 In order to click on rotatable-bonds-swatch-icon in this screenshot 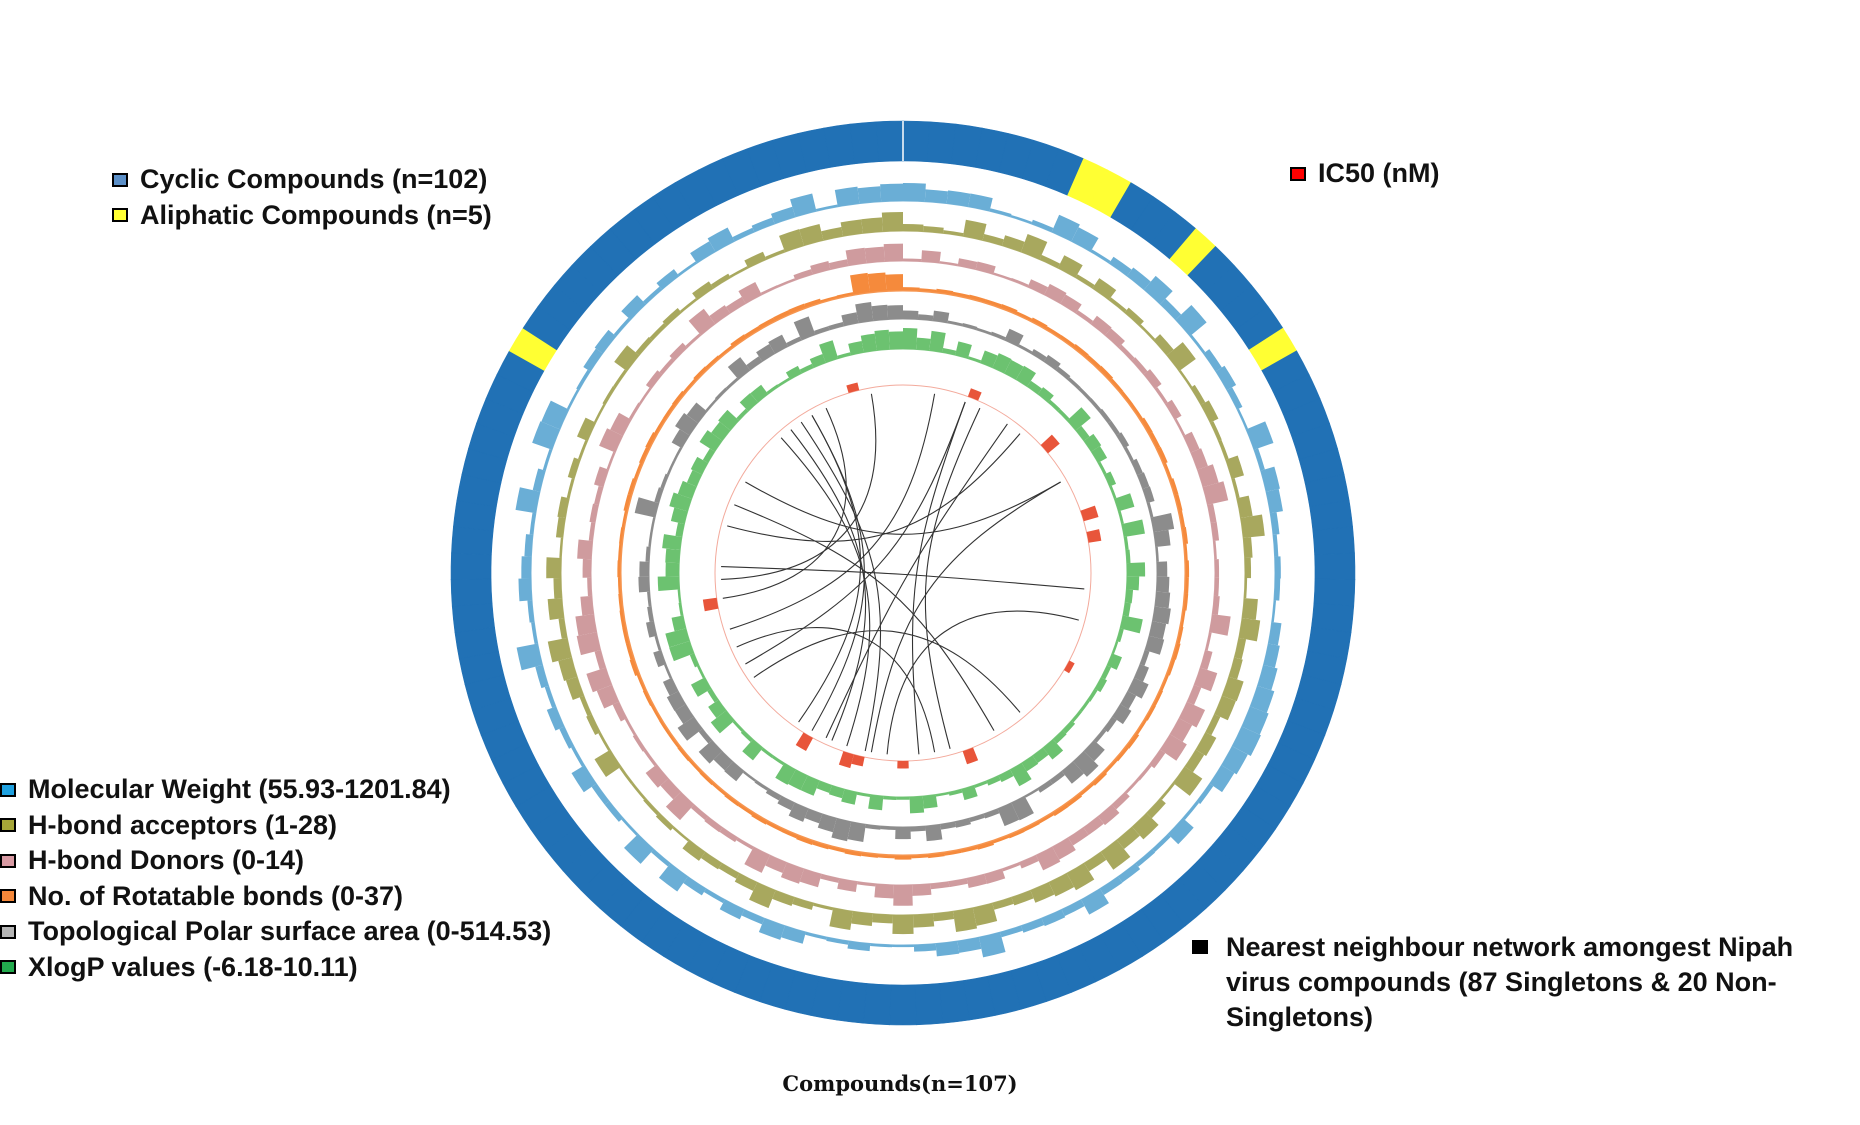, I will do `click(8, 896)`.